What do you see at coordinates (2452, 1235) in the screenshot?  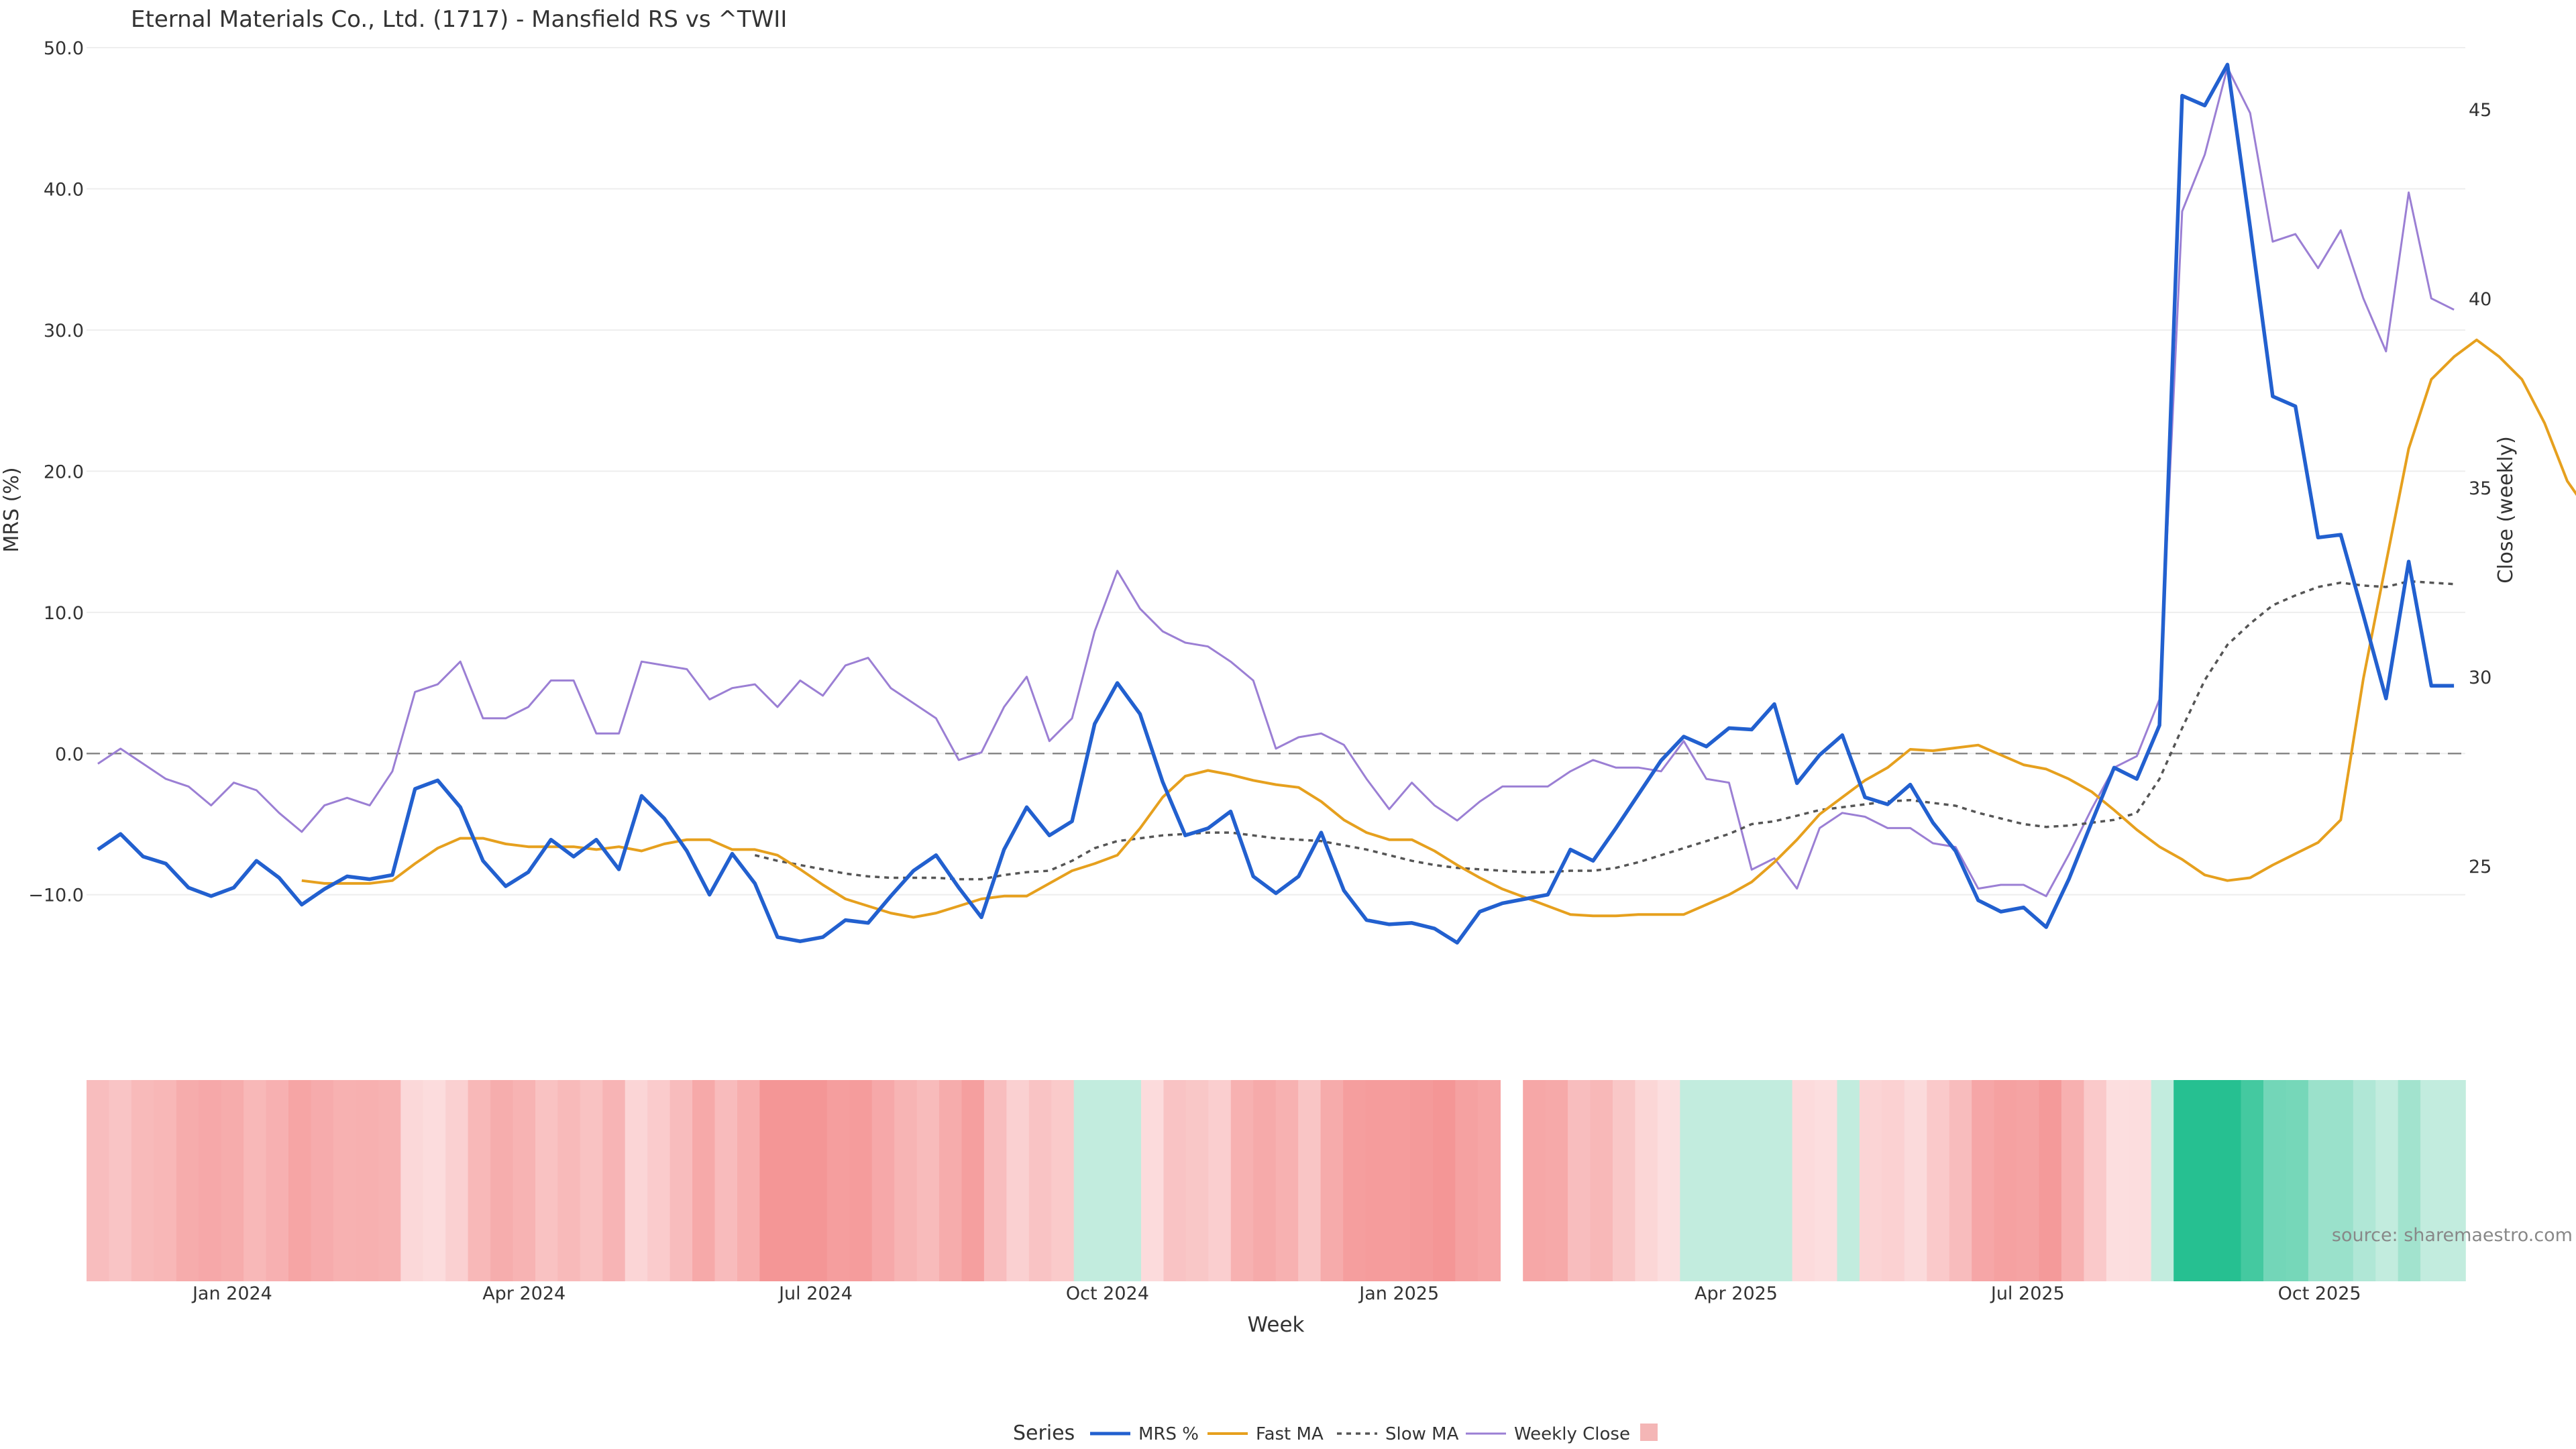 I see `source-watermark: source: sharemaestro.com` at bounding box center [2452, 1235].